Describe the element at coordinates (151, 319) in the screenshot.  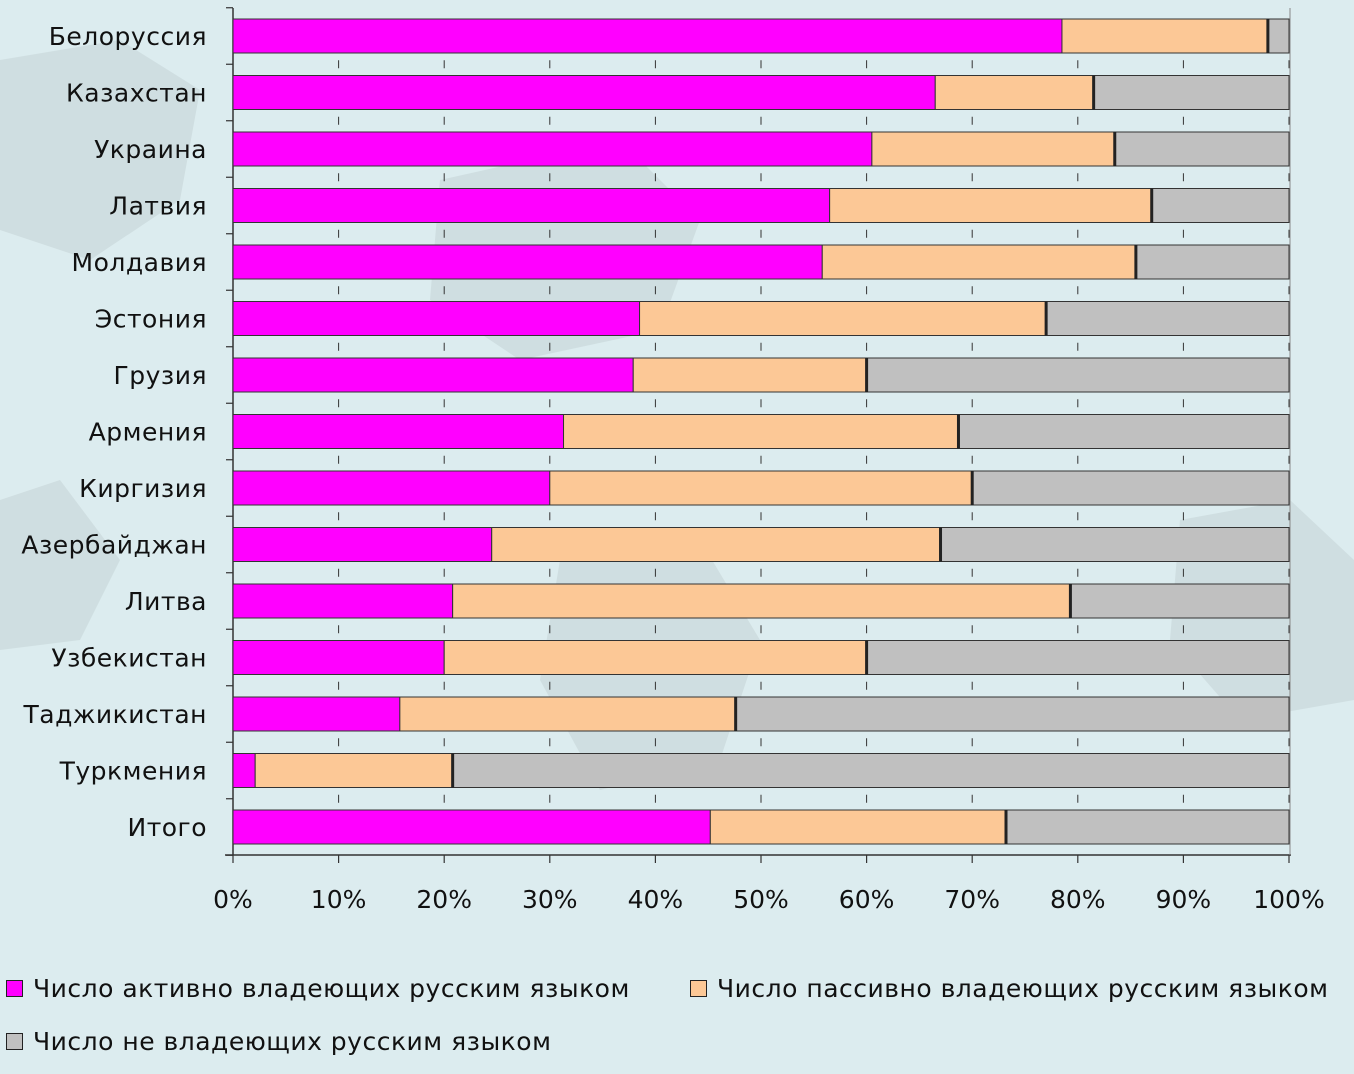
I see `category-label: Эстония` at that location.